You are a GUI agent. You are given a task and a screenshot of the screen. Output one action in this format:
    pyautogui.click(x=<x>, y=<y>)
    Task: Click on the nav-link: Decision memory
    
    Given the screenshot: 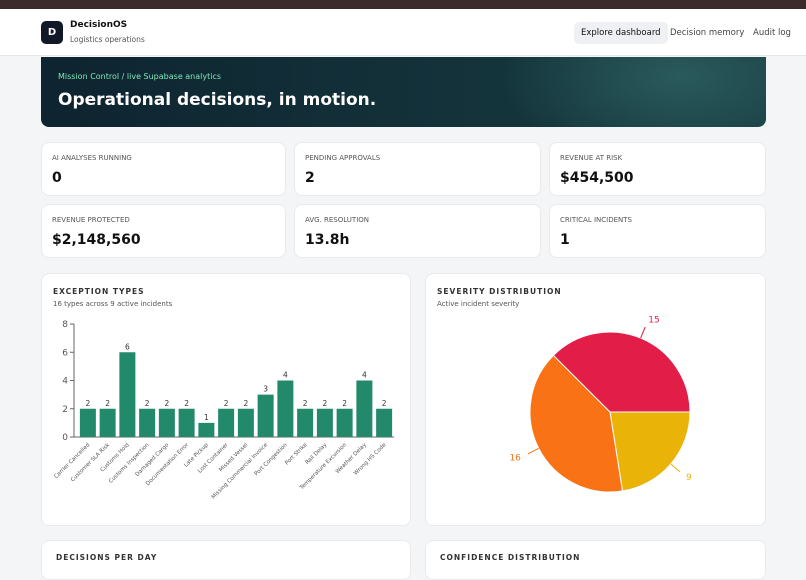 What is the action you would take?
    pyautogui.click(x=707, y=33)
    